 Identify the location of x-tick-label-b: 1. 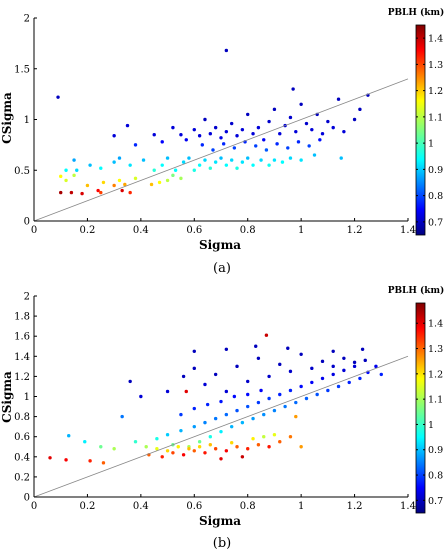
(301, 506).